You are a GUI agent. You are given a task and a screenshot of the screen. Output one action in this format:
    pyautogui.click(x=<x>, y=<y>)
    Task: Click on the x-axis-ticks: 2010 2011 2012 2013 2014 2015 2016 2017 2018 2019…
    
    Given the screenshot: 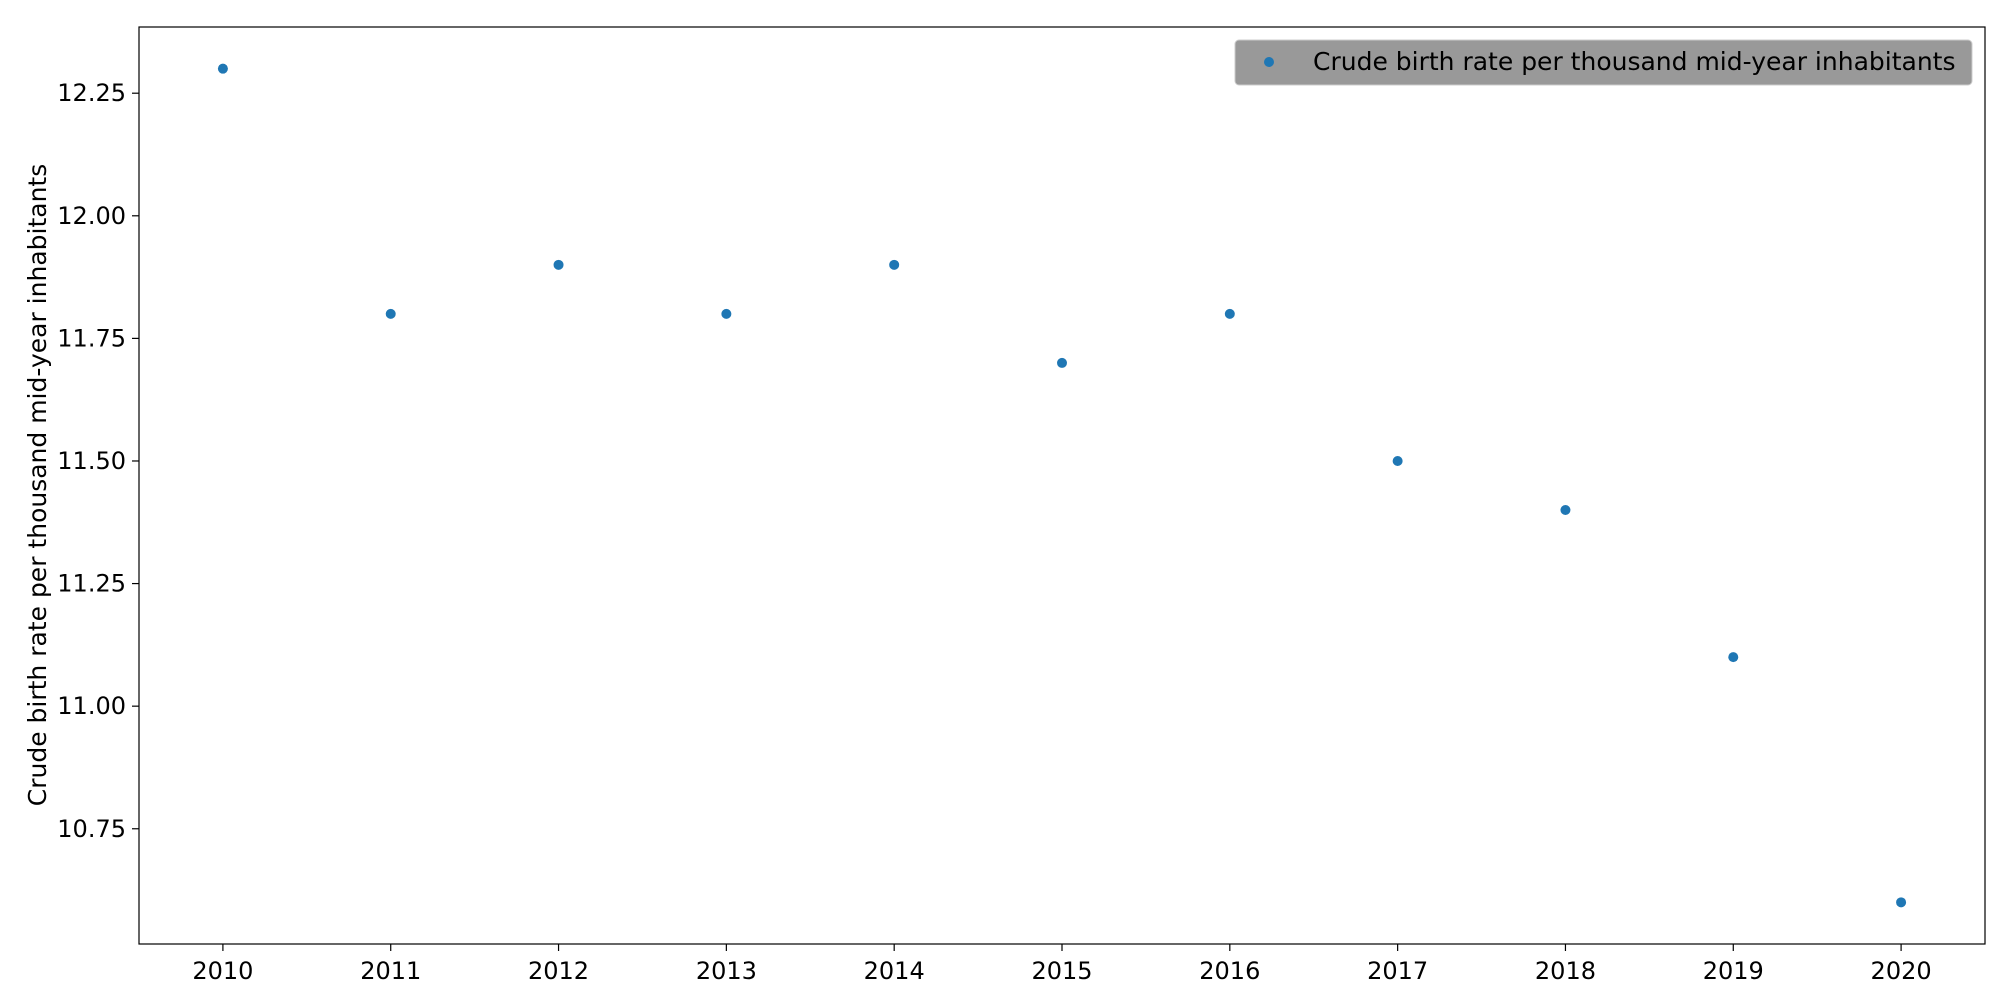 What is the action you would take?
    pyautogui.click(x=1062, y=964)
    